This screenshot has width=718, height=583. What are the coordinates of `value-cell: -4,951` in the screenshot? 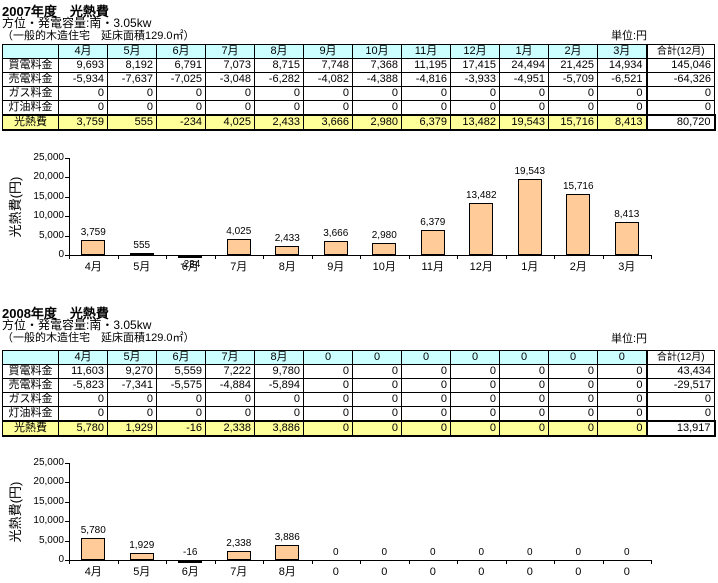 It's located at (524, 79).